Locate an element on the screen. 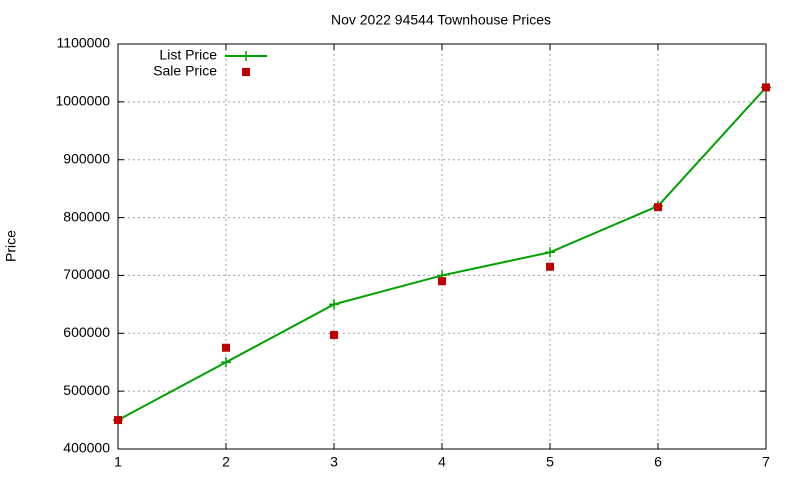 The height and width of the screenshot is (480, 800). y-tick-label: 400000 is located at coordinates (86, 448).